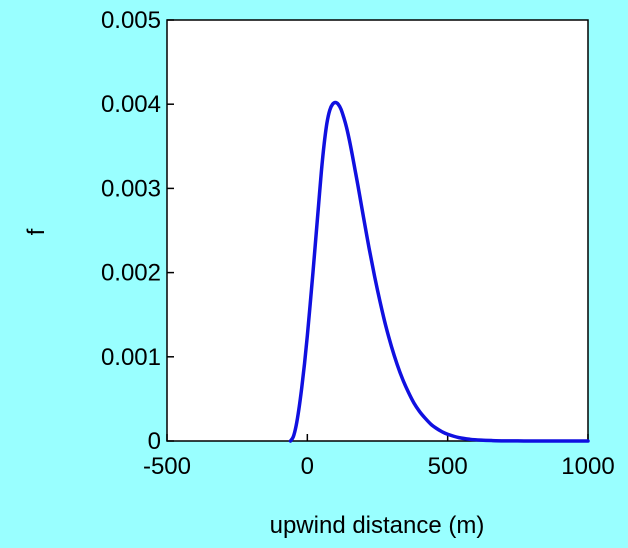 This screenshot has width=628, height=548. What do you see at coordinates (587, 466) in the screenshot?
I see `x-tick-label: 1000` at bounding box center [587, 466].